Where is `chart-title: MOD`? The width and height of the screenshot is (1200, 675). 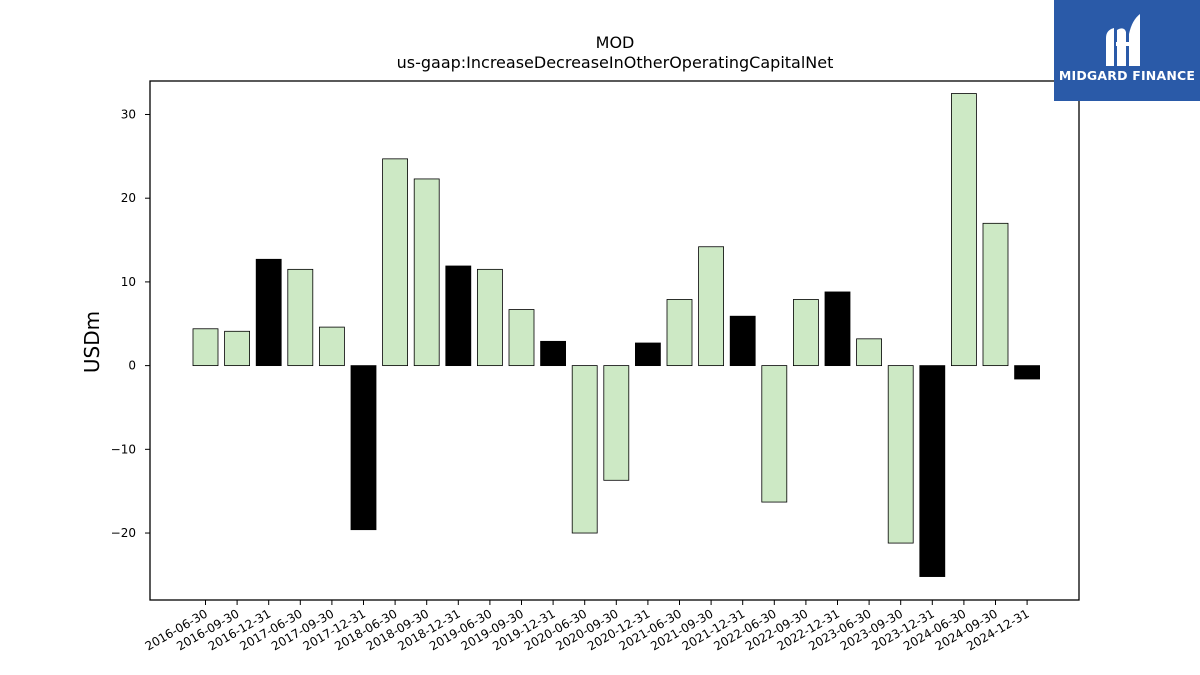 chart-title: MOD is located at coordinates (615, 42).